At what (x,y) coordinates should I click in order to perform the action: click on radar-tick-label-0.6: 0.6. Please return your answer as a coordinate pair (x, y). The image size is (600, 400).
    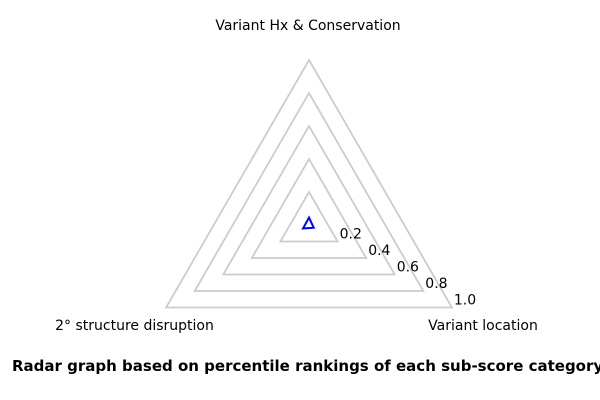
    Looking at the image, I should click on (408, 268).